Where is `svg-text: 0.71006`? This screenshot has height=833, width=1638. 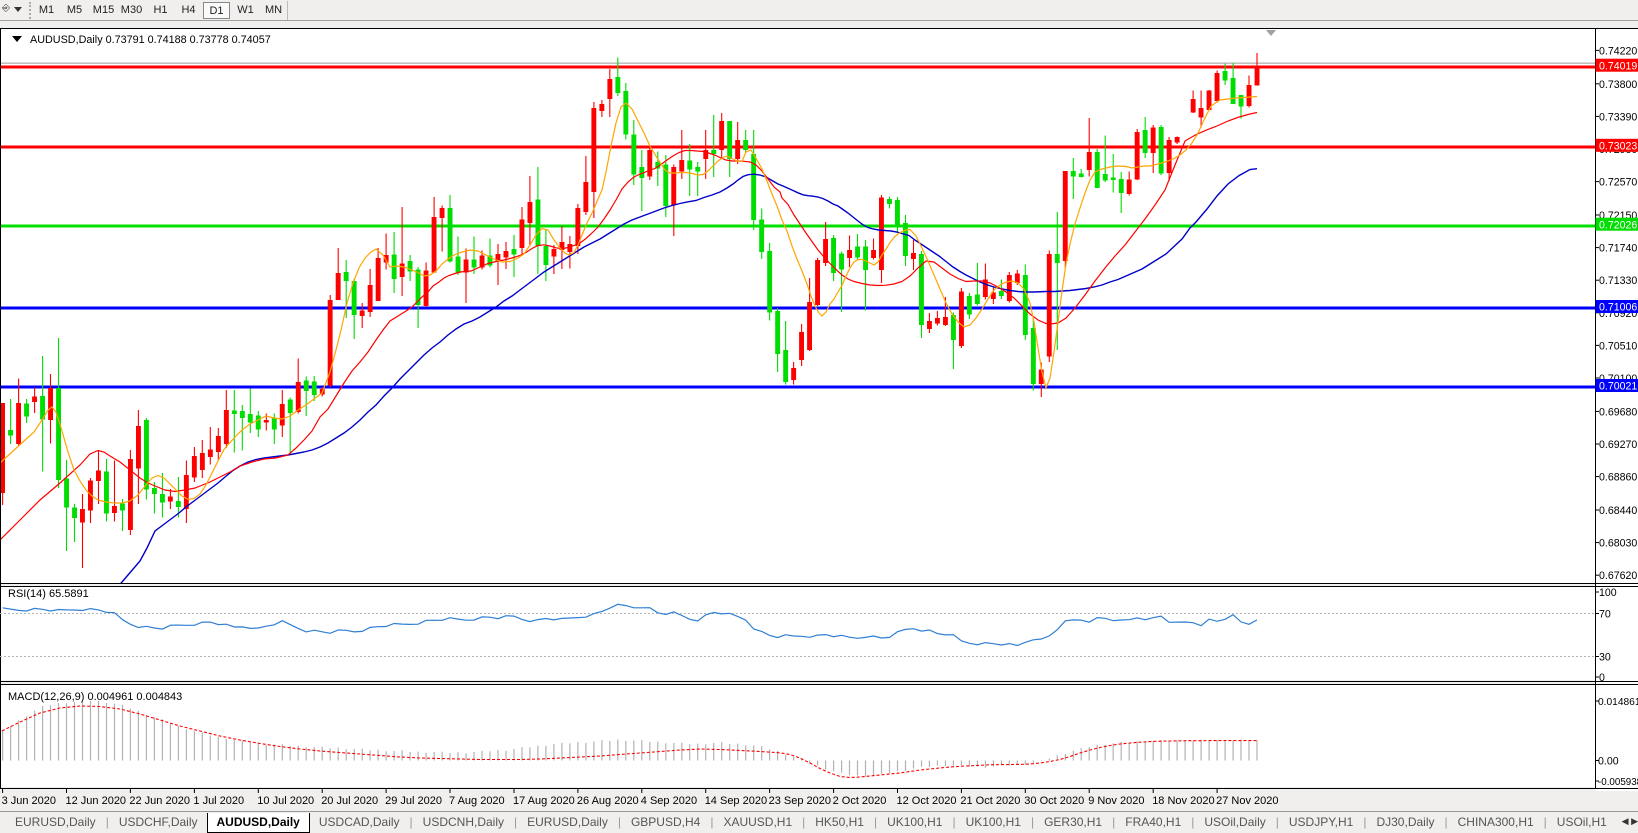 svg-text: 0.71006 is located at coordinates (1618, 308).